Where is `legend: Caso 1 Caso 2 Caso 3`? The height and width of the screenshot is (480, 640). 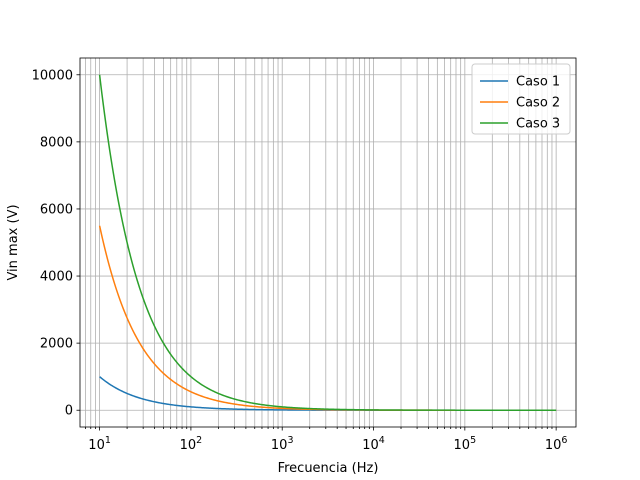
legend: Caso 1 Caso 2 Caso 3 is located at coordinates (521, 99).